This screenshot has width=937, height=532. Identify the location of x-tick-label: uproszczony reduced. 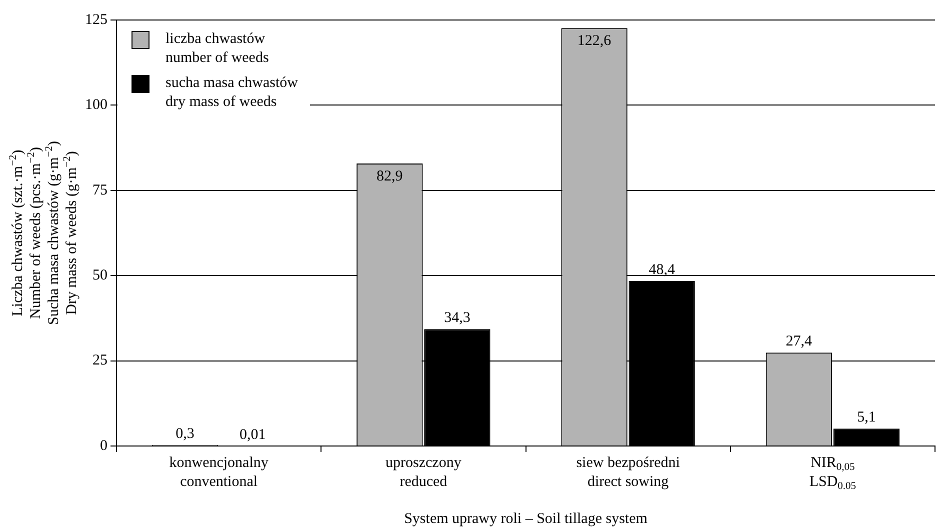
(424, 472).